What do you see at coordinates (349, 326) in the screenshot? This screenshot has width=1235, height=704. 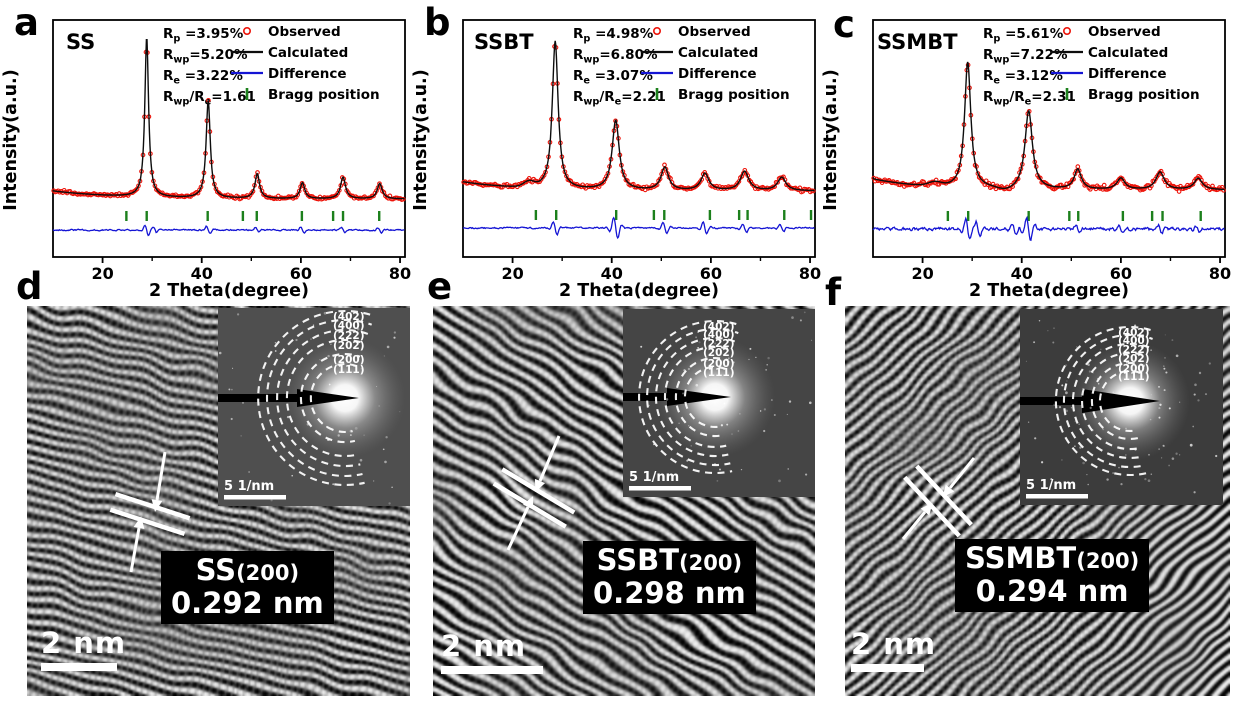 I see `svg-text: (400)` at bounding box center [349, 326].